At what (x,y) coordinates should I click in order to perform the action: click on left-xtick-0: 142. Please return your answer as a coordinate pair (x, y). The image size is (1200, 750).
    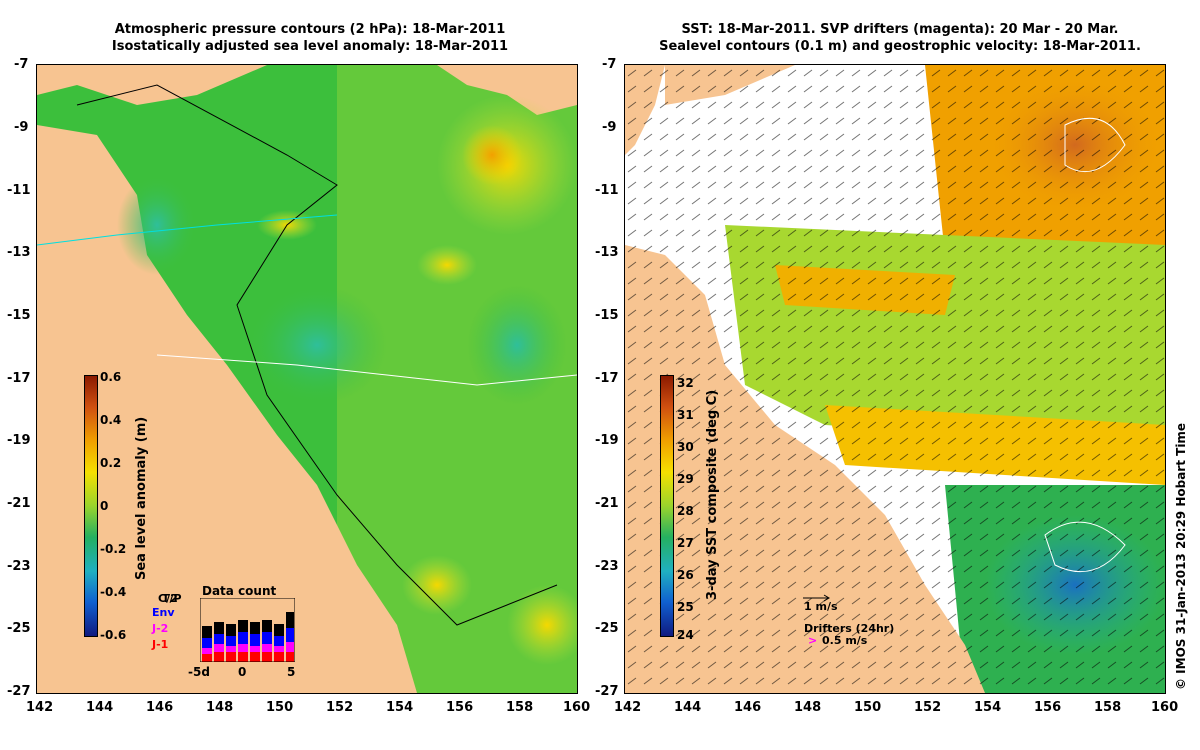
    Looking at the image, I should click on (40, 707).